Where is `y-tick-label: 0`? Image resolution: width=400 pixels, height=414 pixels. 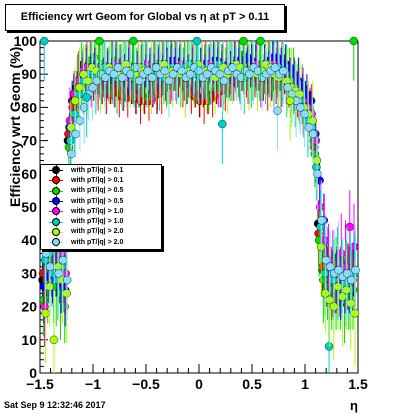 y-tick-label: 0 is located at coordinates (33, 373).